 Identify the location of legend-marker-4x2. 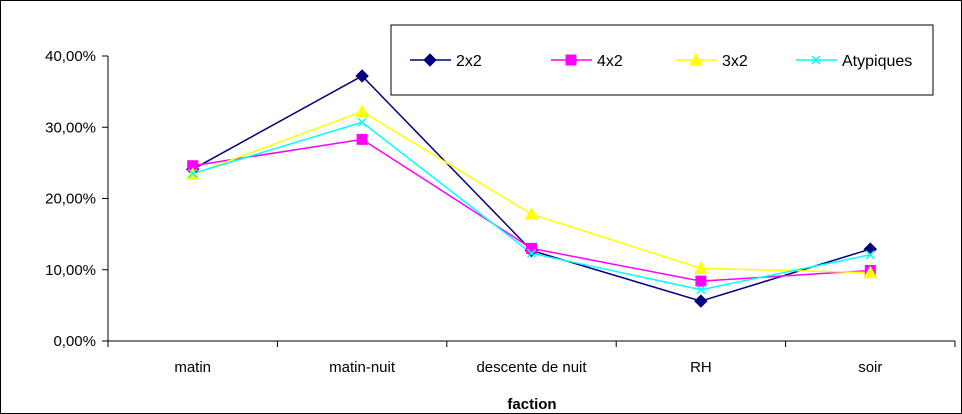
(571, 60).